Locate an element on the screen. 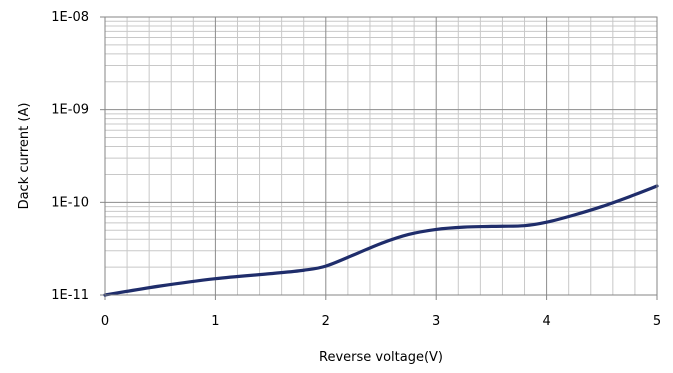  y-tick-label: 1E-09 is located at coordinates (70, 110).